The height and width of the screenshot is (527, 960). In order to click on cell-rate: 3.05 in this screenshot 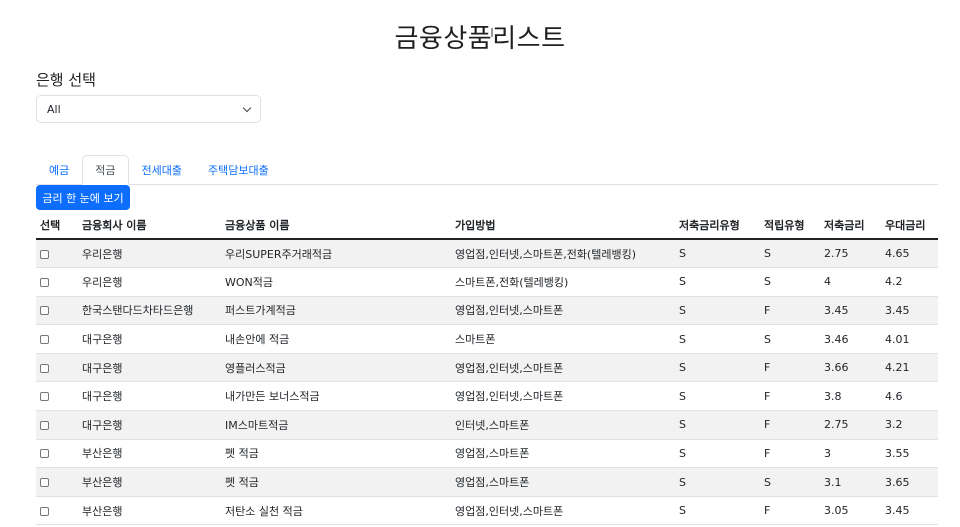, I will do `click(850, 511)`.